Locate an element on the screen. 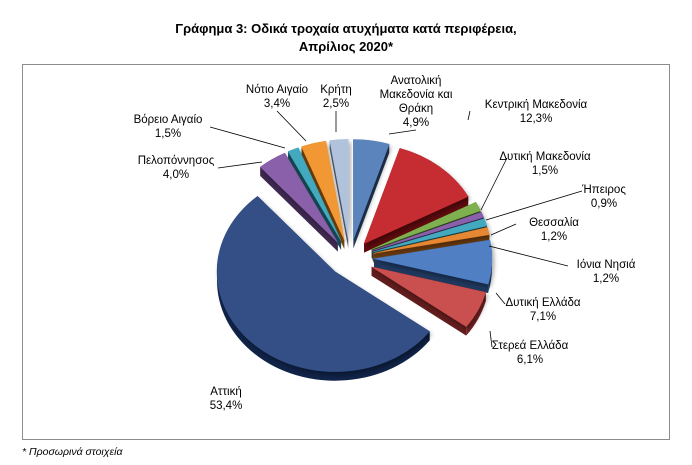  slice-label: Κρήτη 2,5% is located at coordinates (336, 97).